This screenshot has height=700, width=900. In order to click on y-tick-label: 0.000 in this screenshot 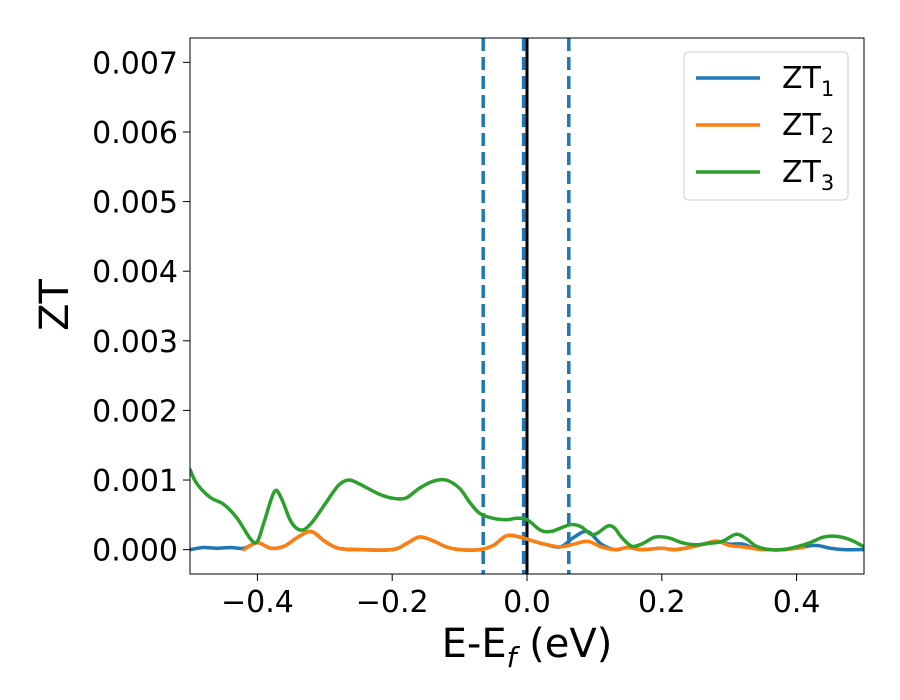, I will do `click(135, 551)`.